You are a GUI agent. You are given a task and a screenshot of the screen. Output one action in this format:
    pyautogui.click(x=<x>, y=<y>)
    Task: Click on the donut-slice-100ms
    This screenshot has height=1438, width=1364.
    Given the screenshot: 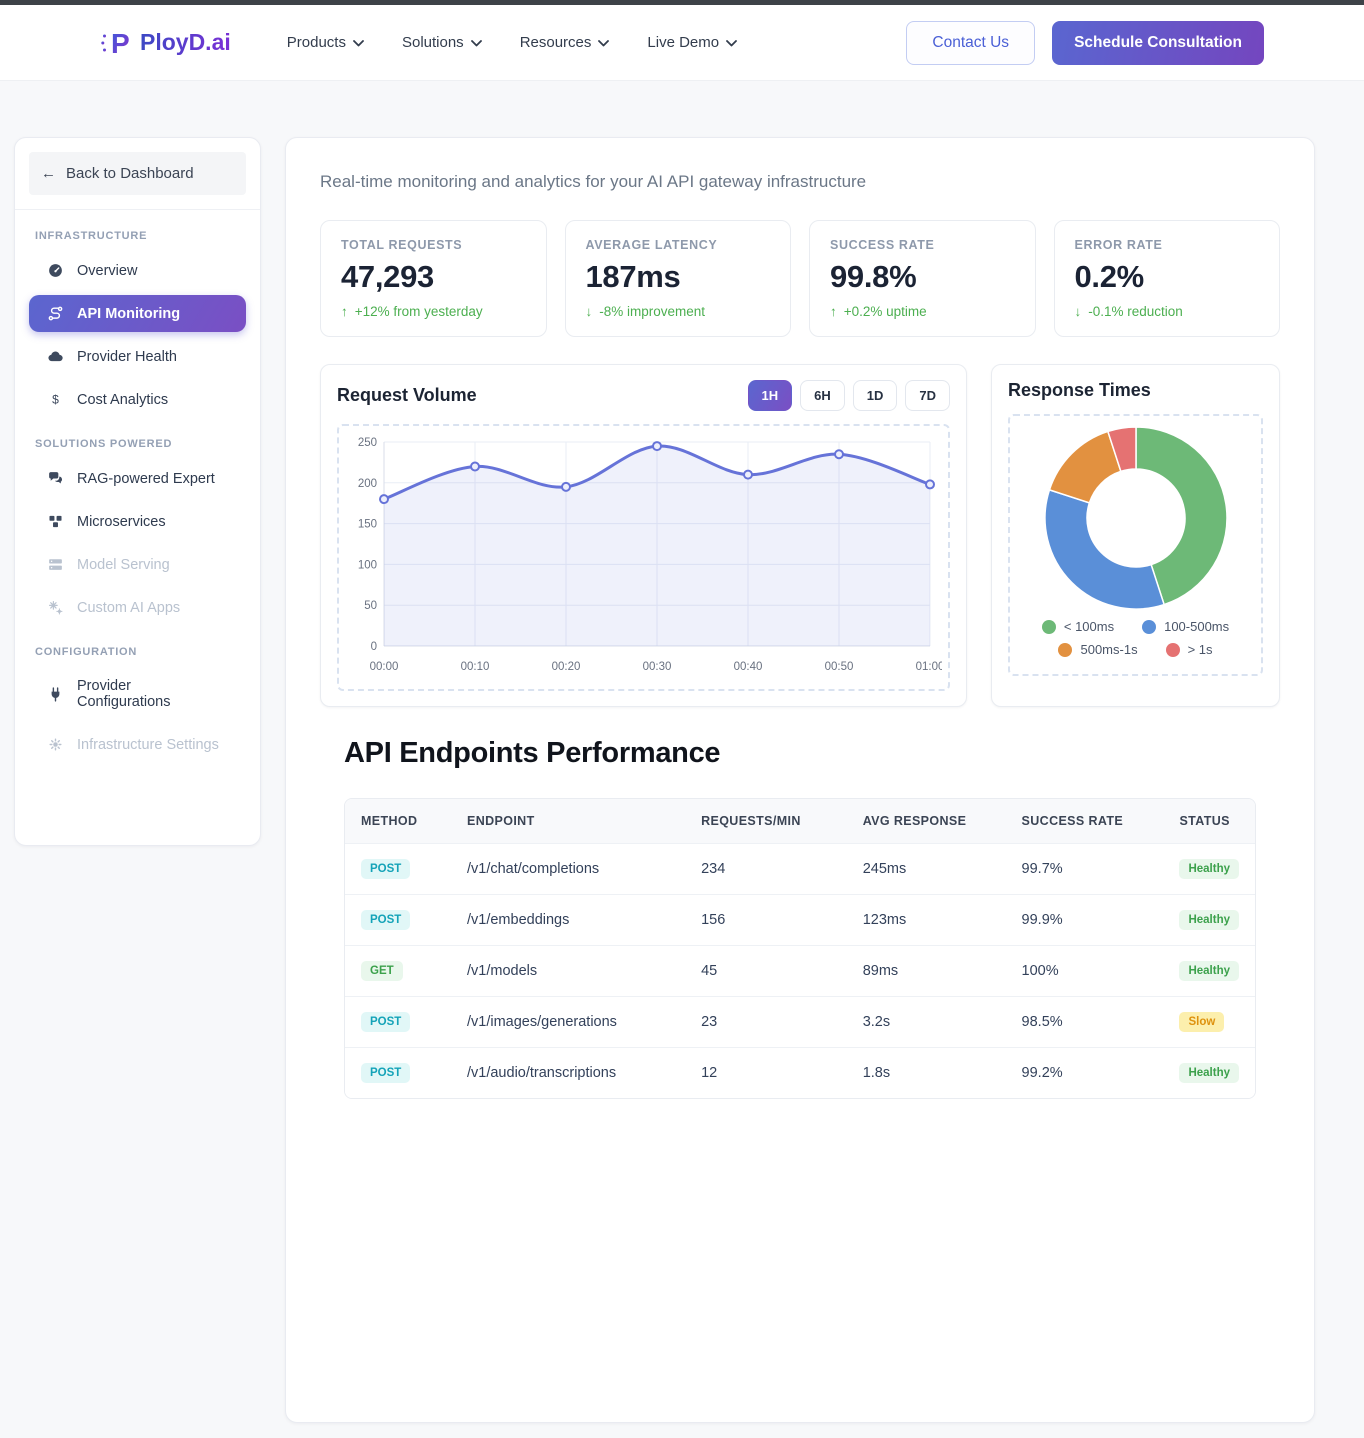 What is the action you would take?
    pyautogui.click(x=1181, y=516)
    